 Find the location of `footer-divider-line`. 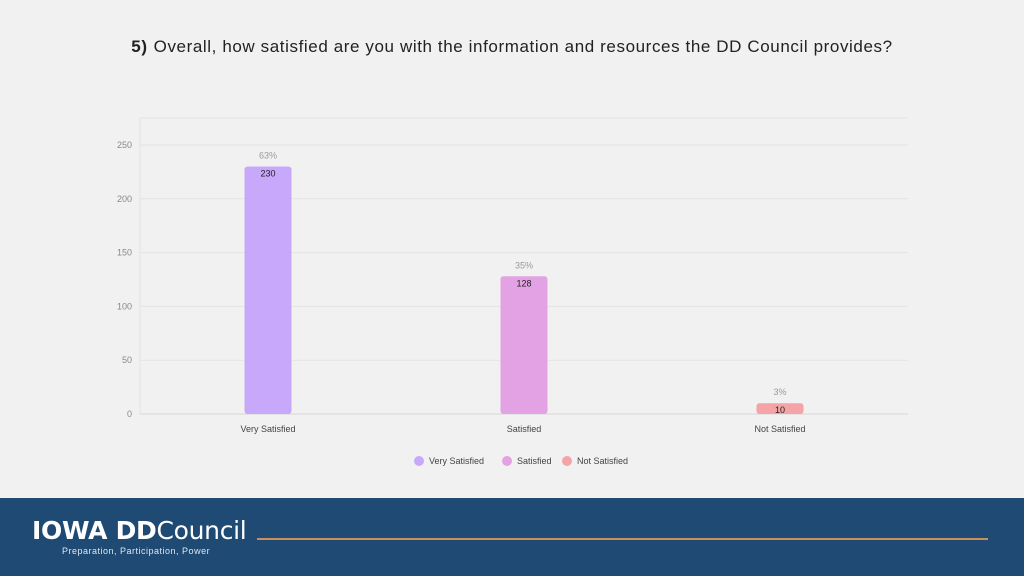

footer-divider-line is located at coordinates (622, 539).